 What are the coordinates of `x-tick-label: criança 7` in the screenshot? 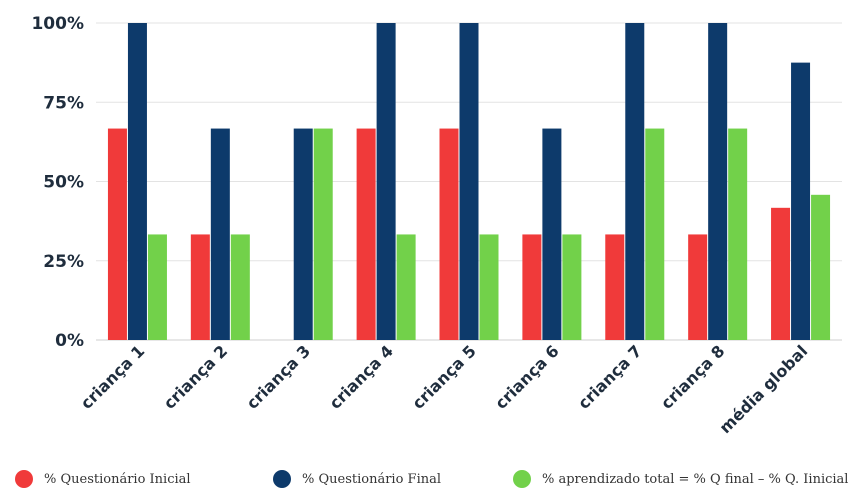 It's located at (609, 376).